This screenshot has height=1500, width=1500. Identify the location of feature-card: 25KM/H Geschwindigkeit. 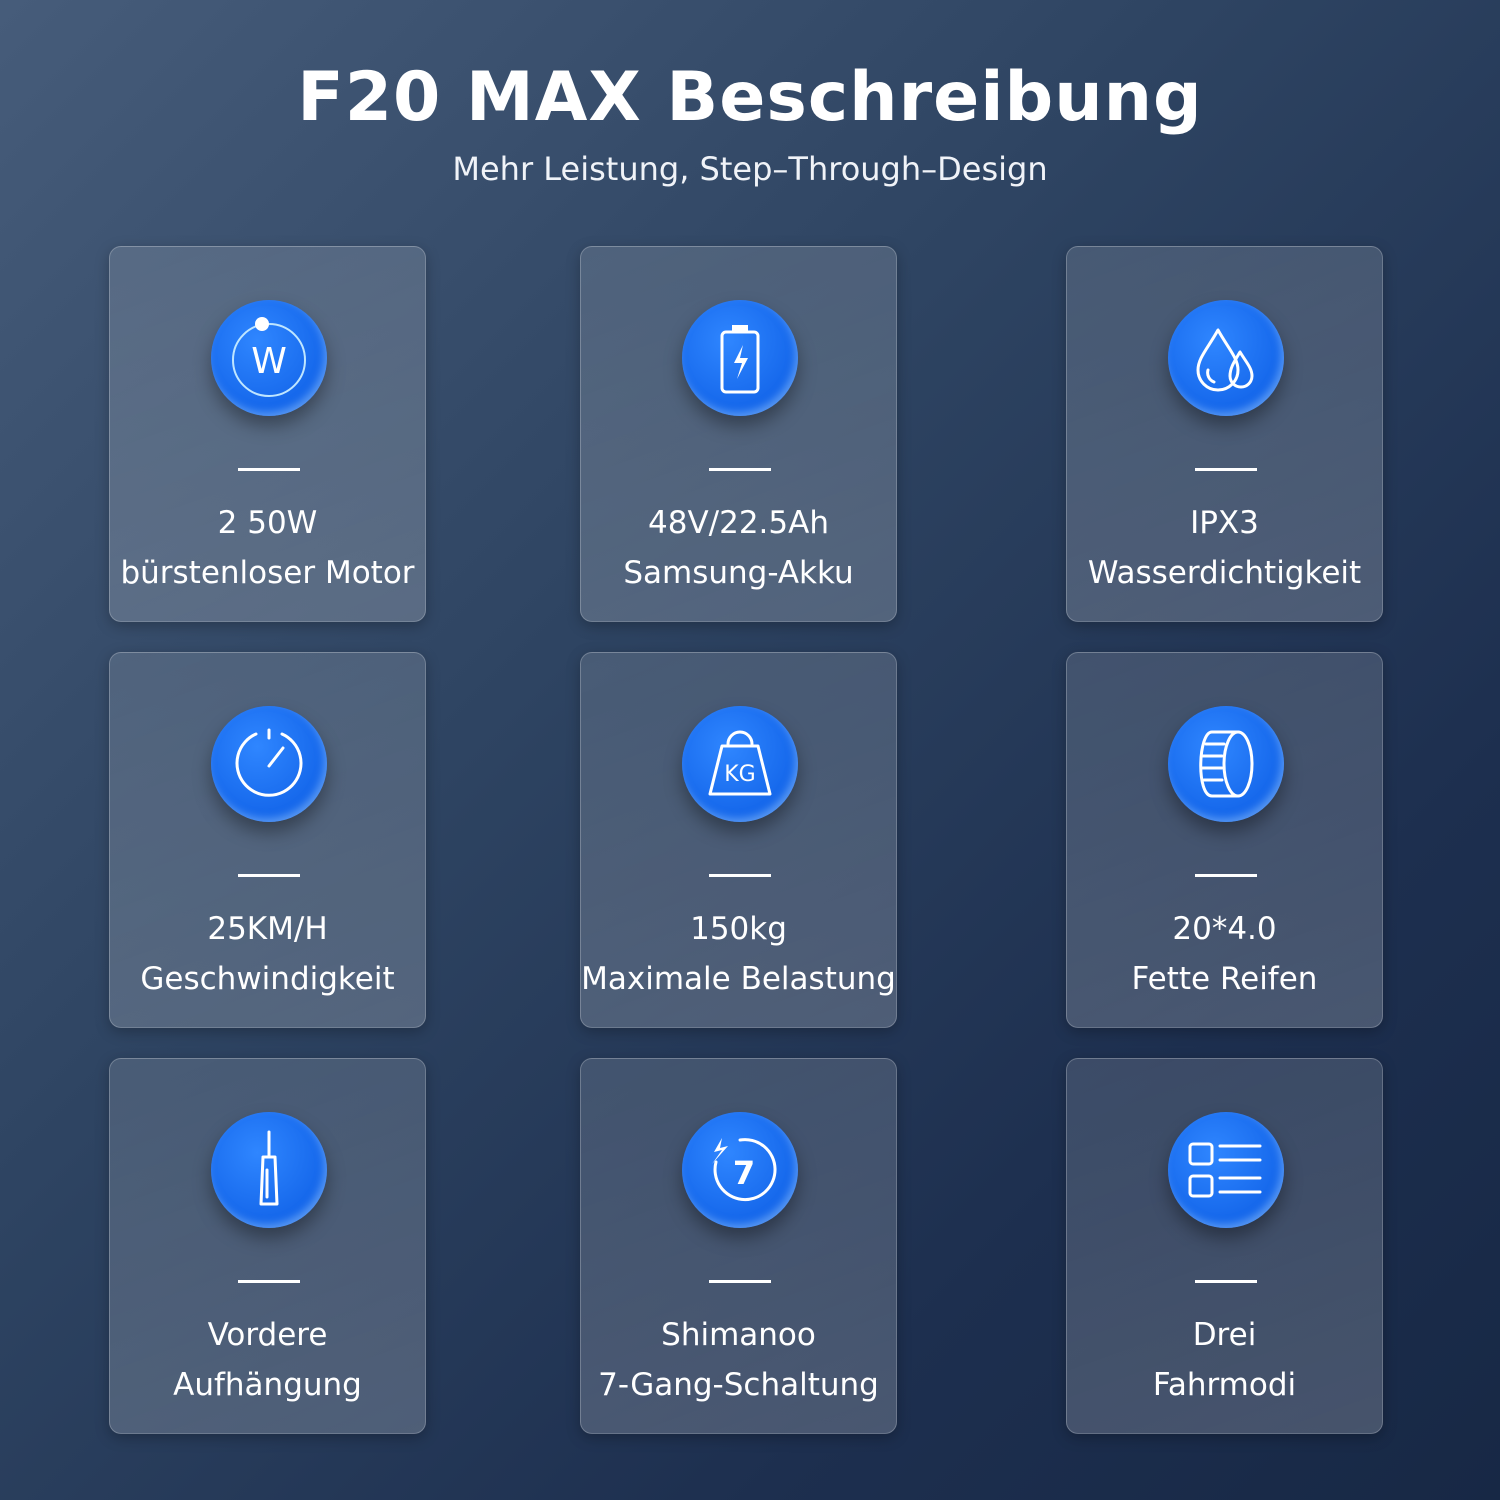
(267, 840).